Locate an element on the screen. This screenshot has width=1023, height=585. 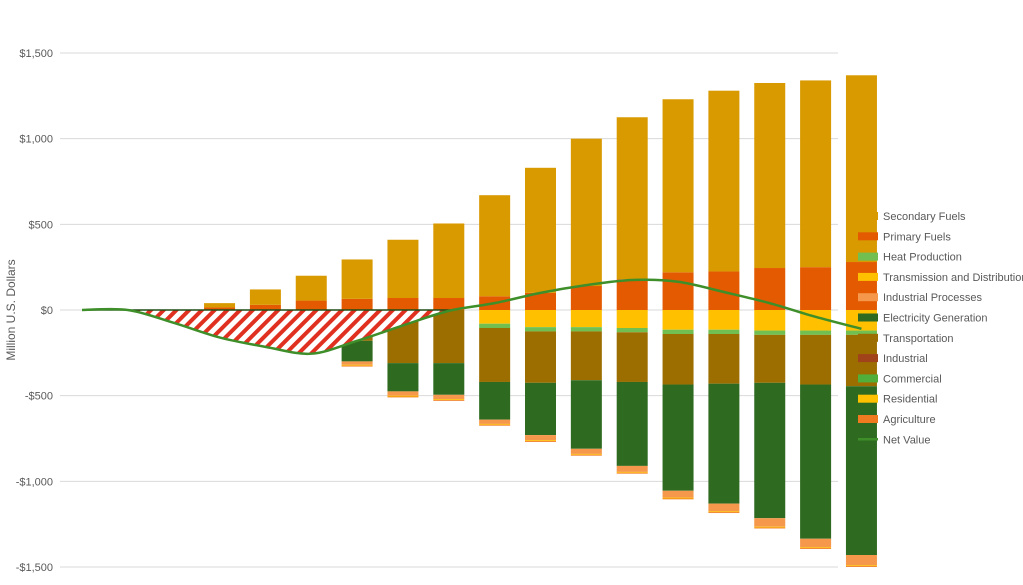
legend-label: Transmission and Distribution is located at coordinates (953, 278).